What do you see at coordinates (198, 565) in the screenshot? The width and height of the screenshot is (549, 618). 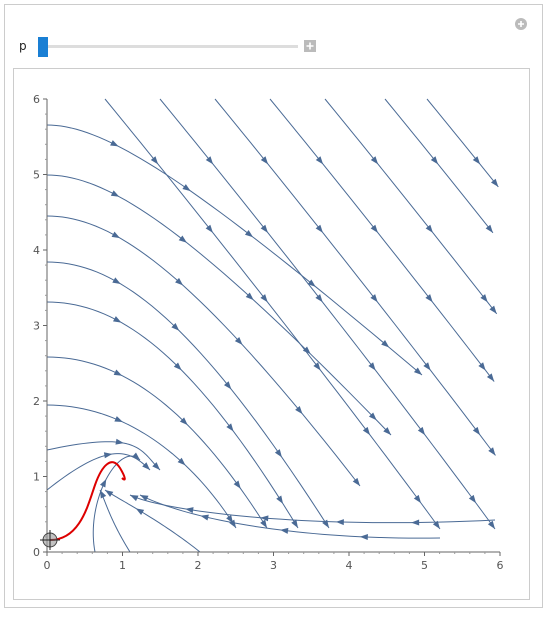 I see `x-tick-label: 2` at bounding box center [198, 565].